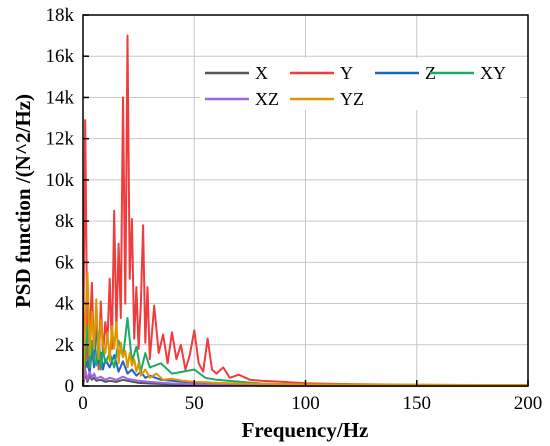  What do you see at coordinates (194, 403) in the screenshot?
I see `x-tick-label: 50` at bounding box center [194, 403].